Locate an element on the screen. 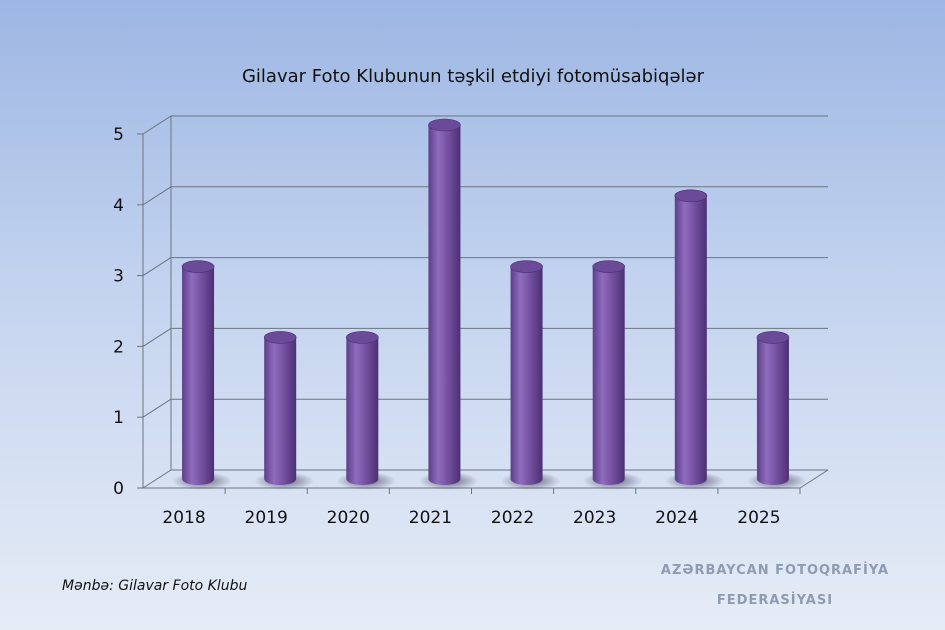  bar-2019 is located at coordinates (284, 410).